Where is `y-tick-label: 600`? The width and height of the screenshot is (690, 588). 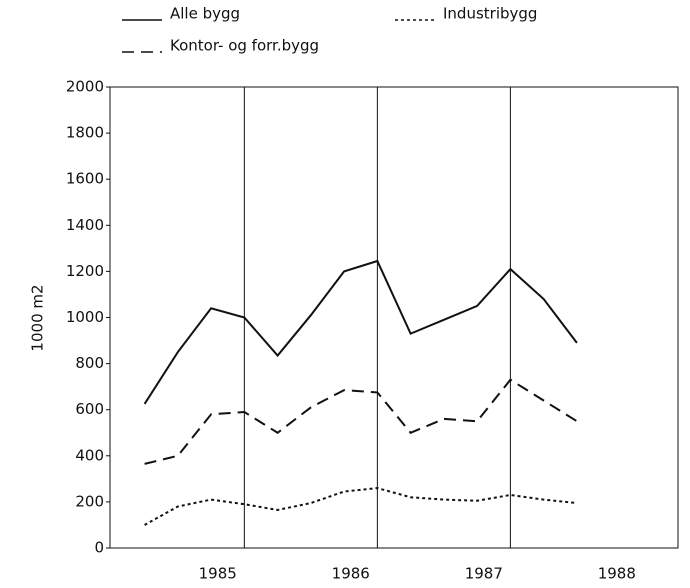
y-tick-label: 600 is located at coordinates (89, 409).